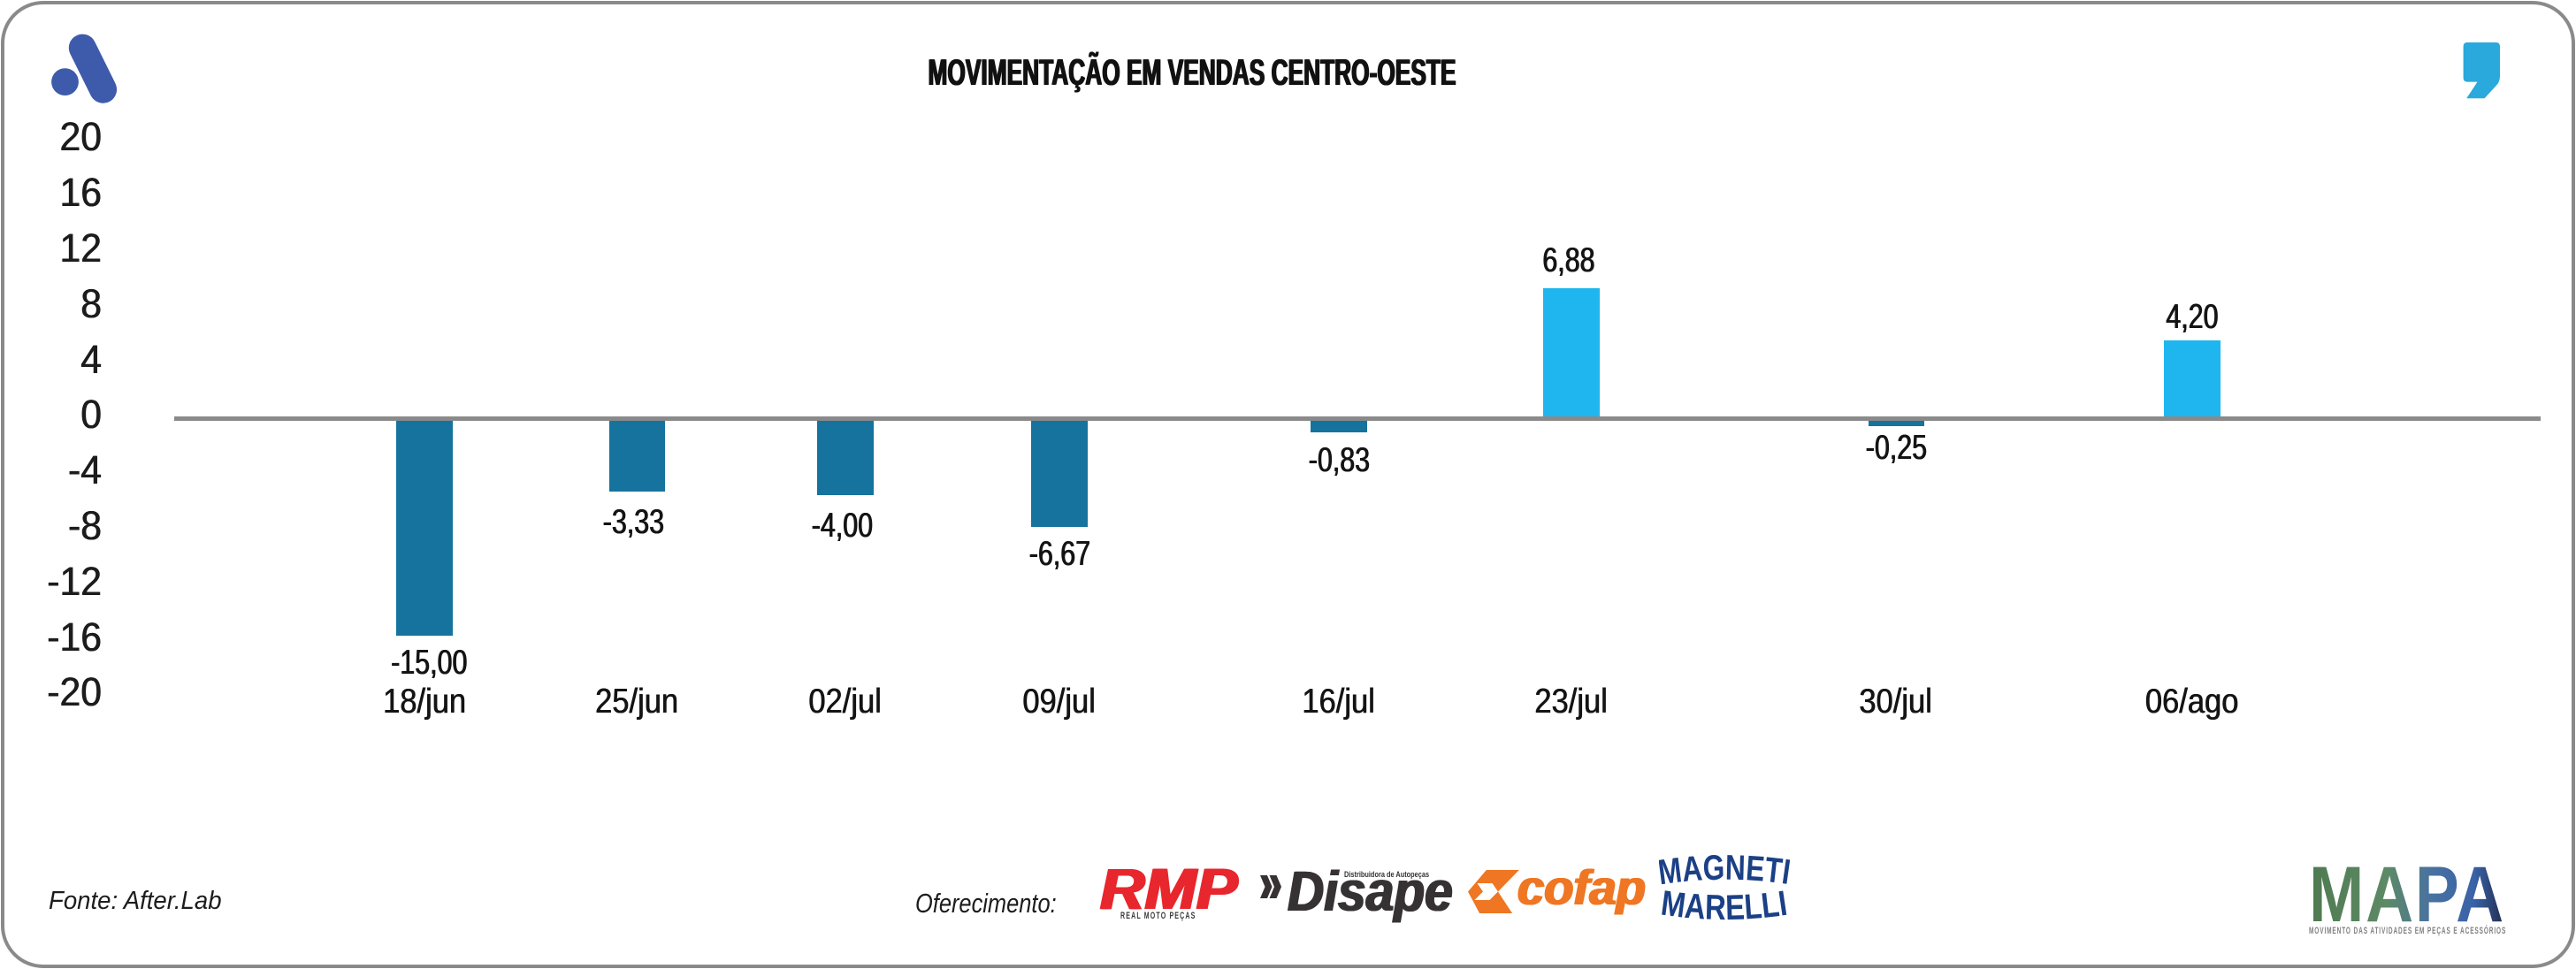  Describe the element at coordinates (2406, 895) in the screenshot. I see `svg-text: MAPA` at that location.